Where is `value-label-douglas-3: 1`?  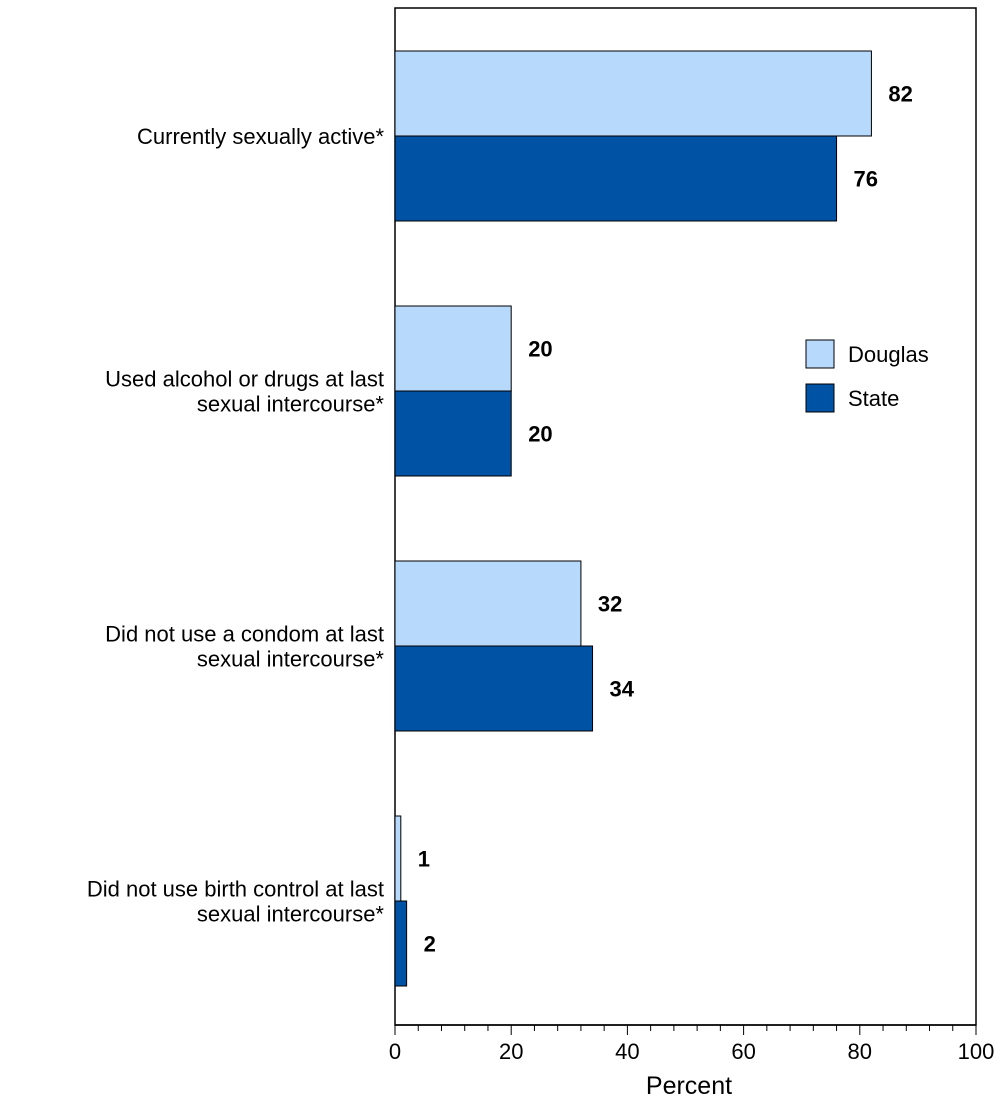
value-label-douglas-3: 1 is located at coordinates (424, 859).